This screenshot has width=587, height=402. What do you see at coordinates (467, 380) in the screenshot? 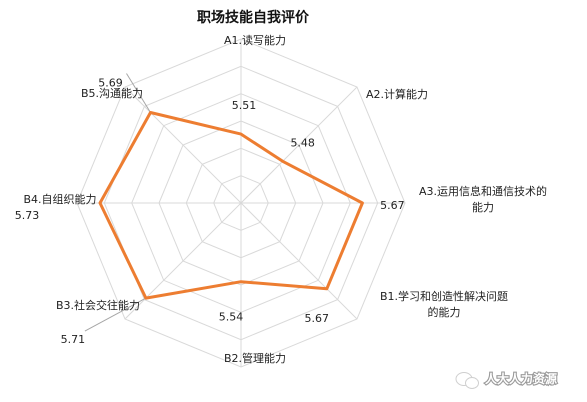
I see `wechat-icon` at bounding box center [467, 380].